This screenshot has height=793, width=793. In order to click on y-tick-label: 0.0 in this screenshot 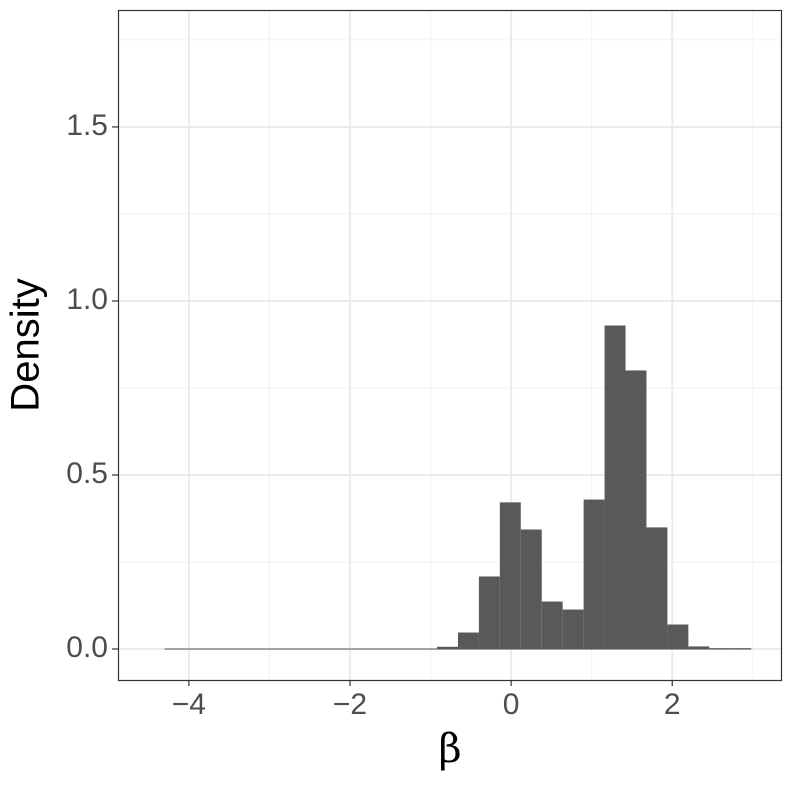, I will do `click(87, 647)`.